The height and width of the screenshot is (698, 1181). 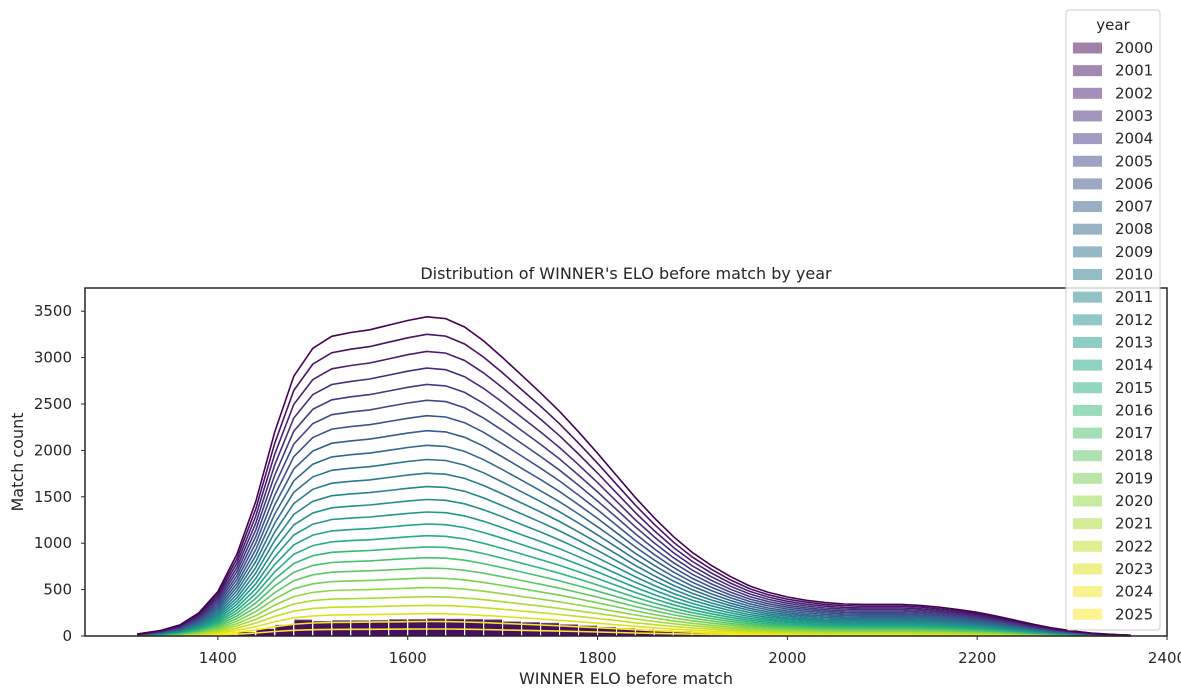 What do you see at coordinates (1134, 320) in the screenshot?
I see `legend-label: 2012` at bounding box center [1134, 320].